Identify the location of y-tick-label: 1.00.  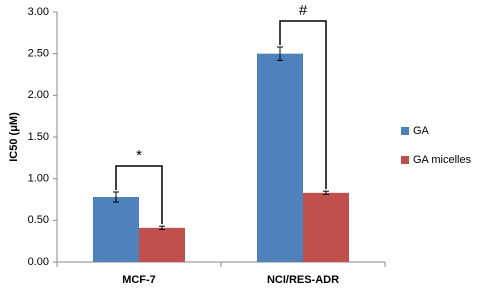
(38, 179).